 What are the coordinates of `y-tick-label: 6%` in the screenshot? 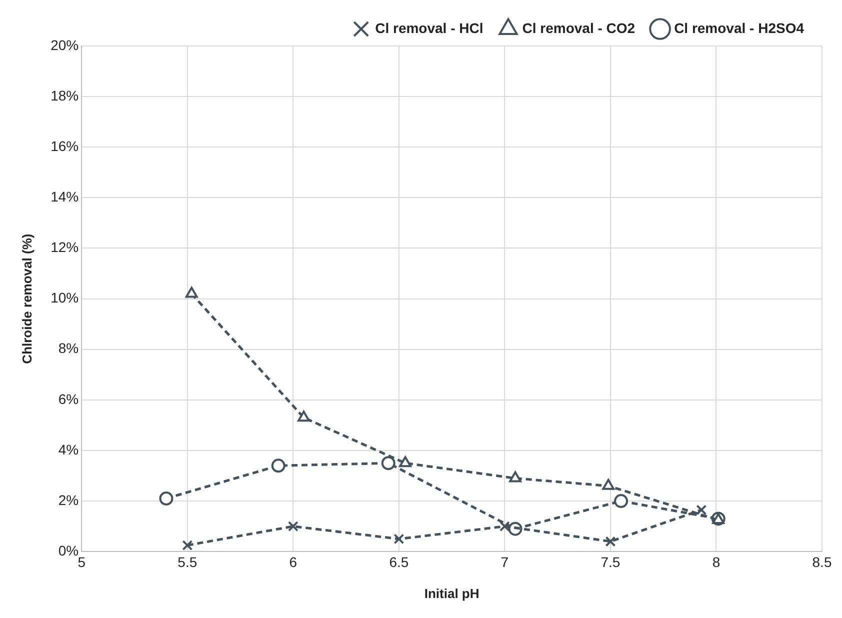 It's located at (68, 398).